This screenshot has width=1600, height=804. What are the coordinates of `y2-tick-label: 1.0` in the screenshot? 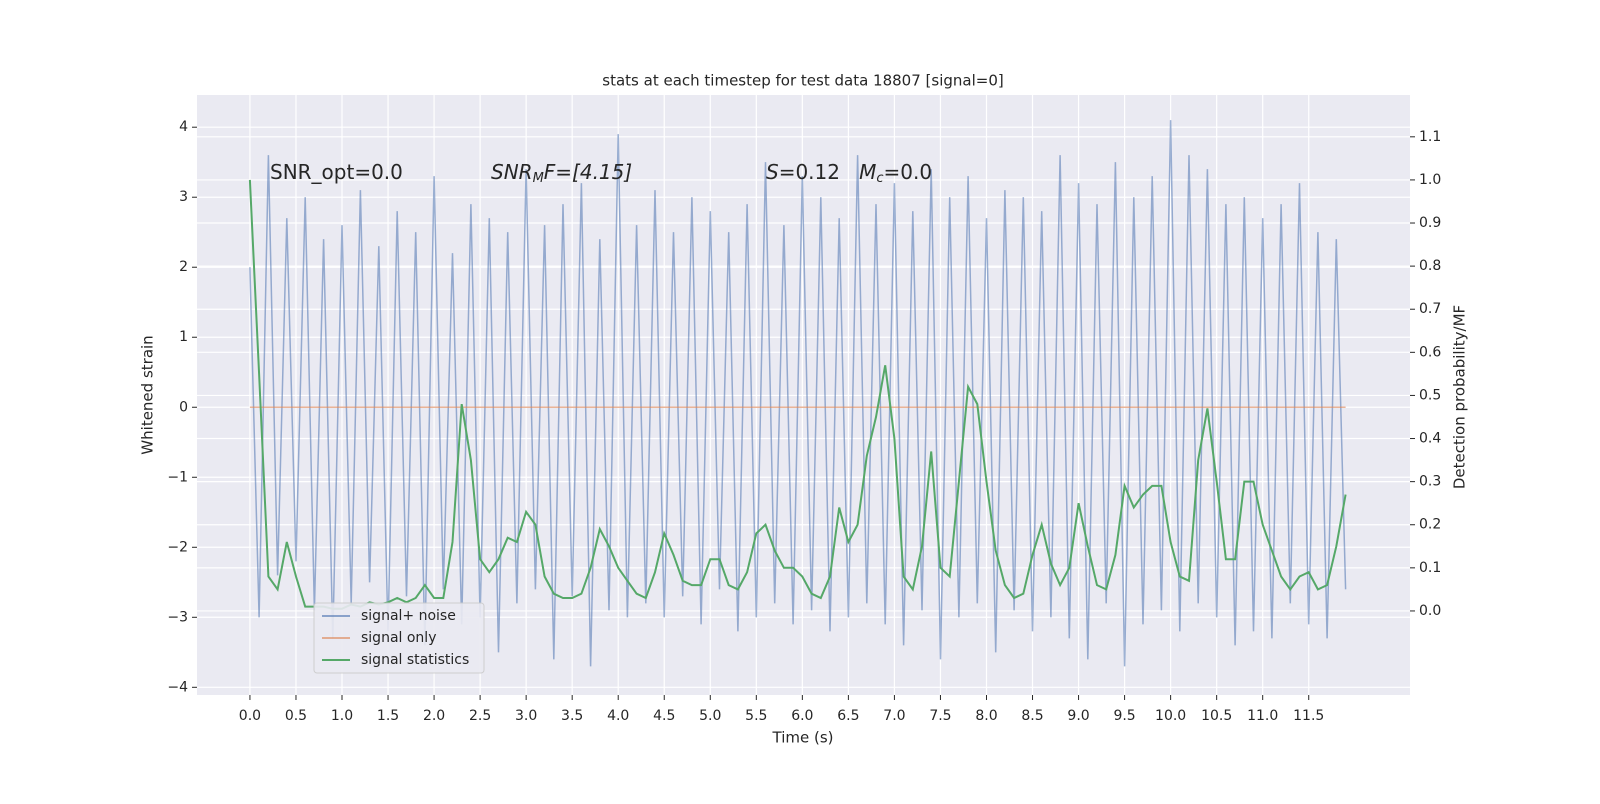 It's located at (1430, 180).